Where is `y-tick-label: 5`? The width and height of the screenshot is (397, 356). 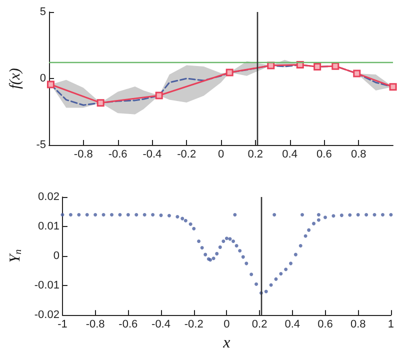 y-tick-label: 5 is located at coordinates (43, 12).